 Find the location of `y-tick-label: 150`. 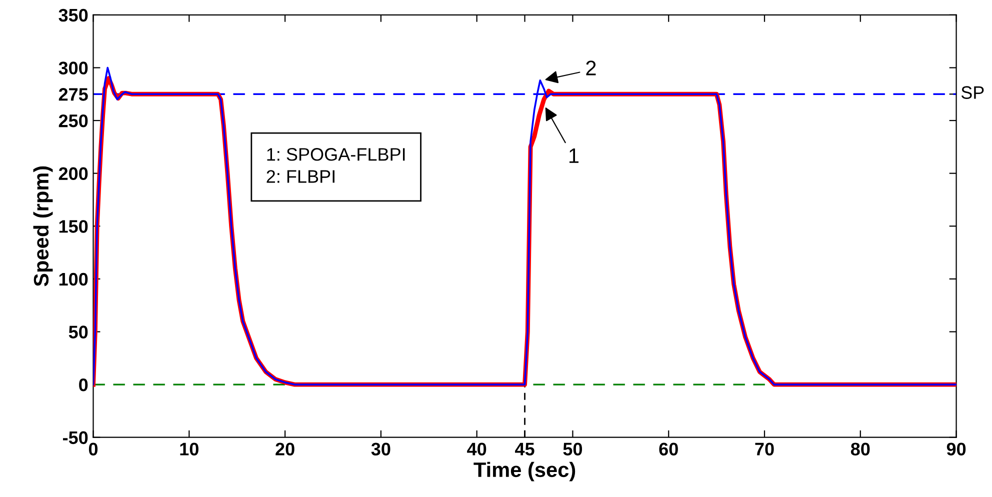

y-tick-label: 150 is located at coordinates (73, 226).